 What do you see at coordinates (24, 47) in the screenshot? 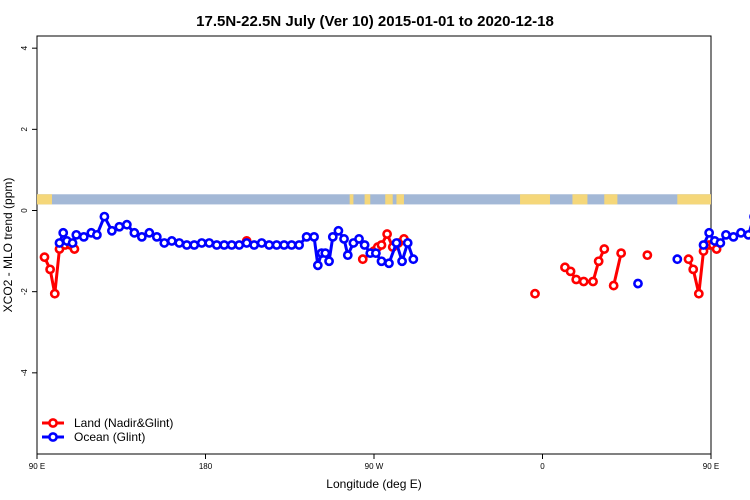
I see `y-tick-label-4: 4` at bounding box center [24, 47].